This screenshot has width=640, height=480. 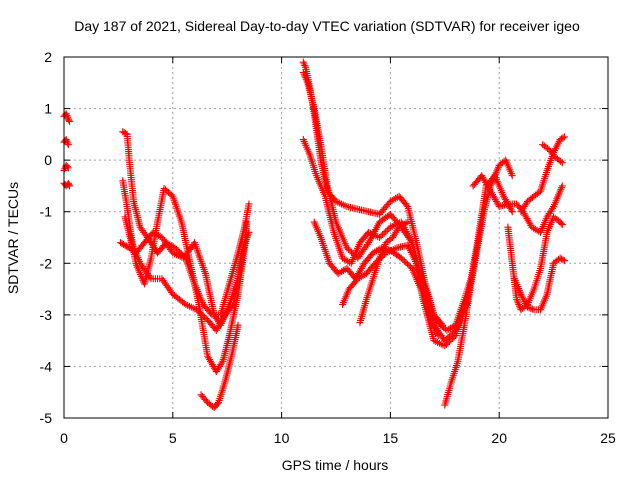 What do you see at coordinates (517, 204) in the screenshot?
I see `series-s17` at bounding box center [517, 204].